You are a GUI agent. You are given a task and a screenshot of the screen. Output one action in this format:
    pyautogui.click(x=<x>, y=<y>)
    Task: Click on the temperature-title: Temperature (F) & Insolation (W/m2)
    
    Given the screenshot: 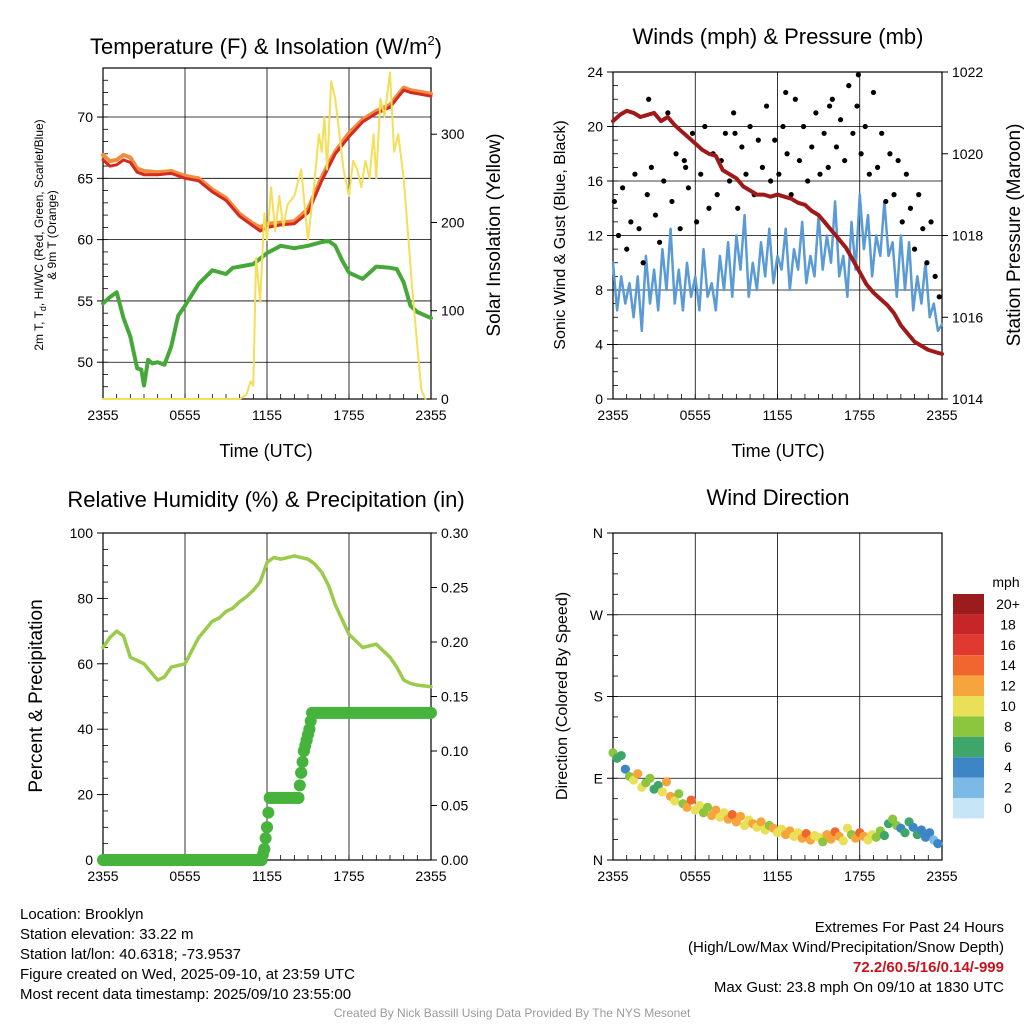 What is the action you would take?
    pyautogui.click(x=266, y=46)
    